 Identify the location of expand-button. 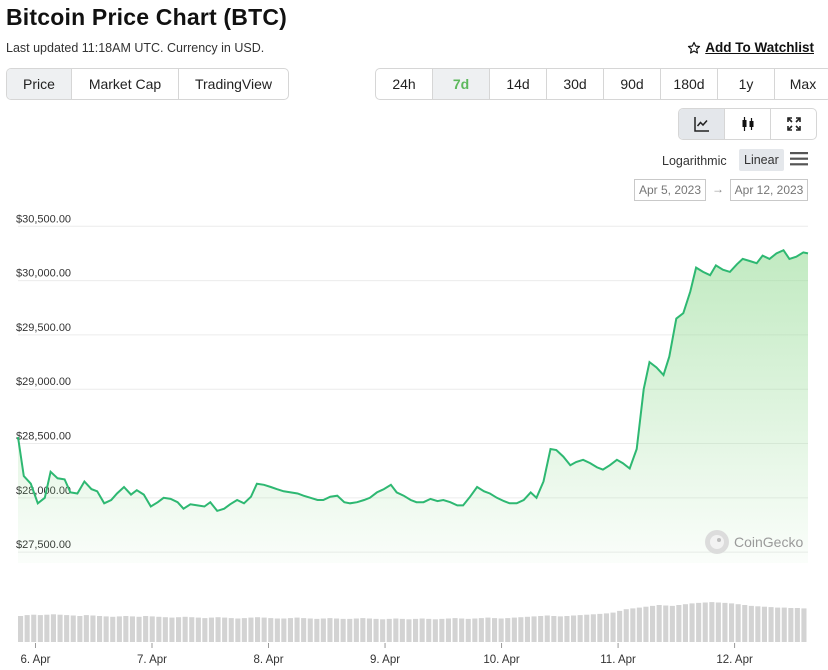
(793, 124).